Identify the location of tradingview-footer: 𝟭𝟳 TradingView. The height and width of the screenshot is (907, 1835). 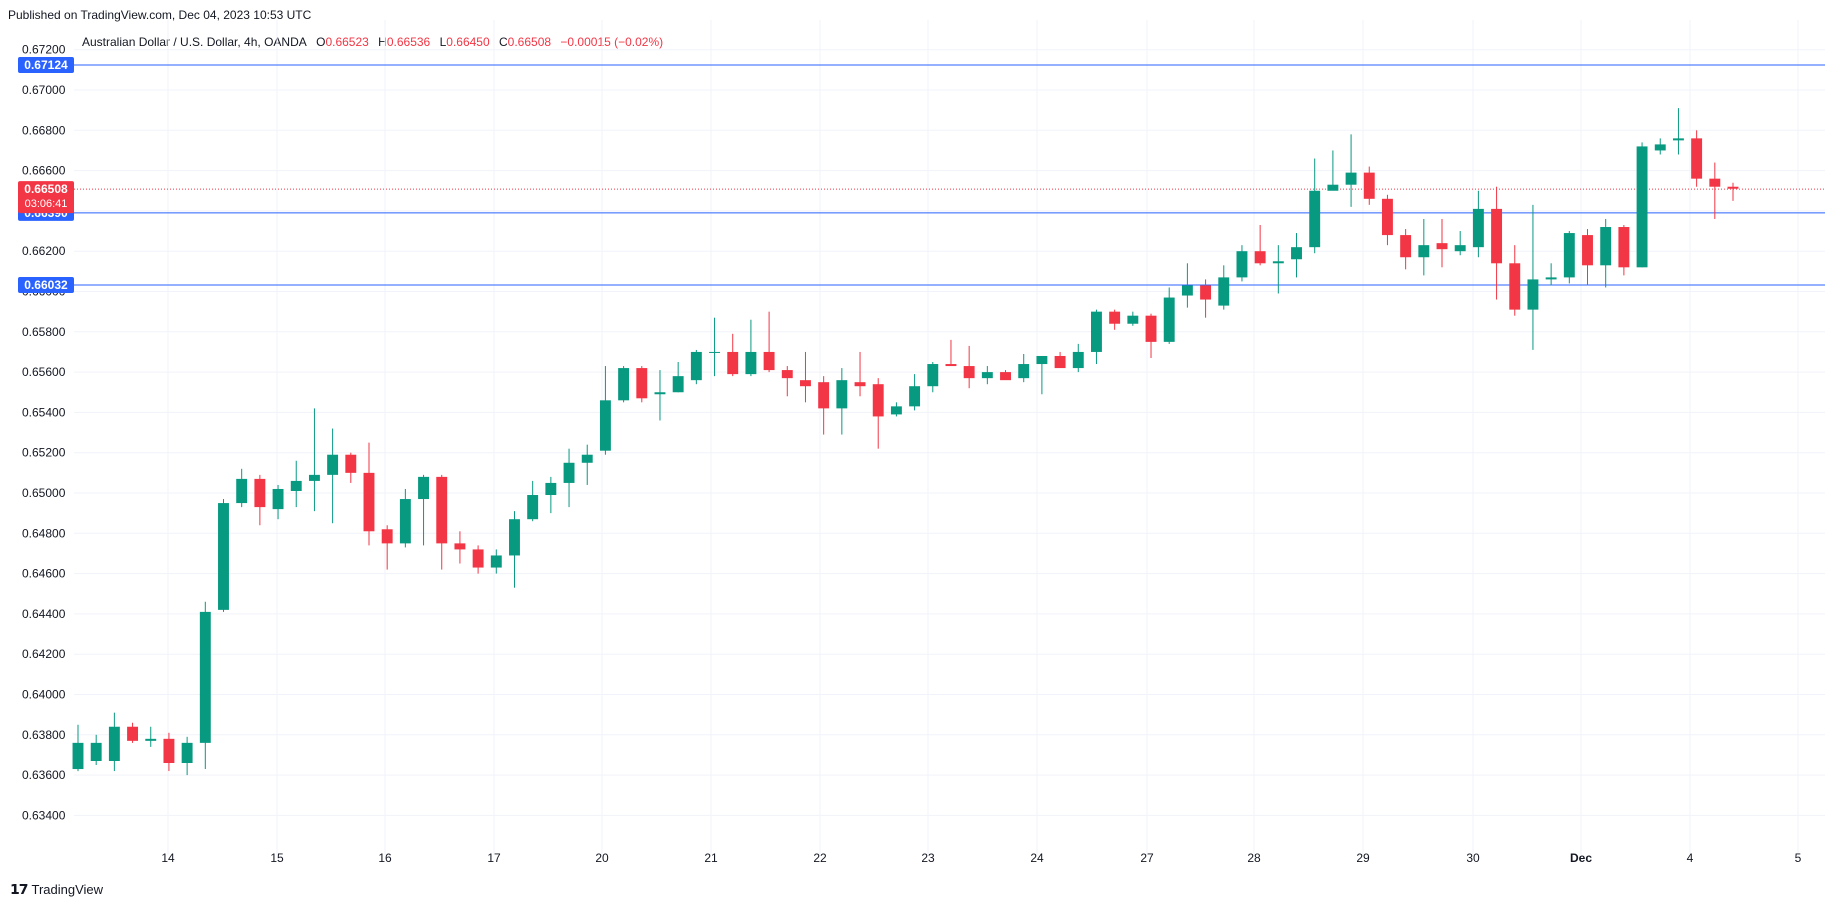
(56, 889).